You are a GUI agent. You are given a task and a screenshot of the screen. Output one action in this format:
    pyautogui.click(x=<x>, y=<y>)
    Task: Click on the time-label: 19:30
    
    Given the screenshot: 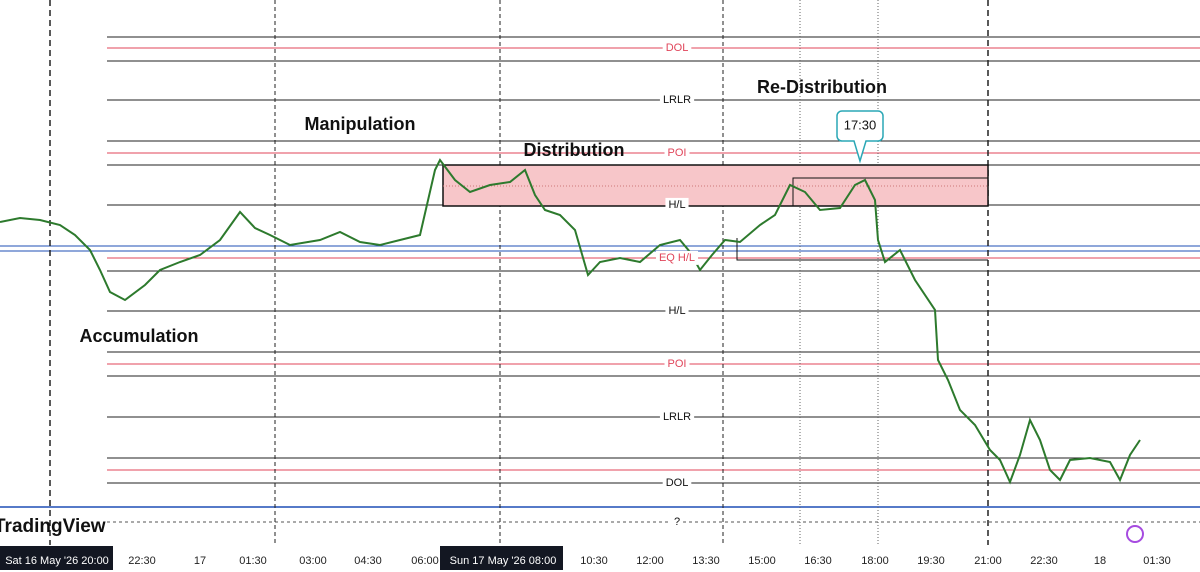 What is the action you would take?
    pyautogui.click(x=931, y=561)
    